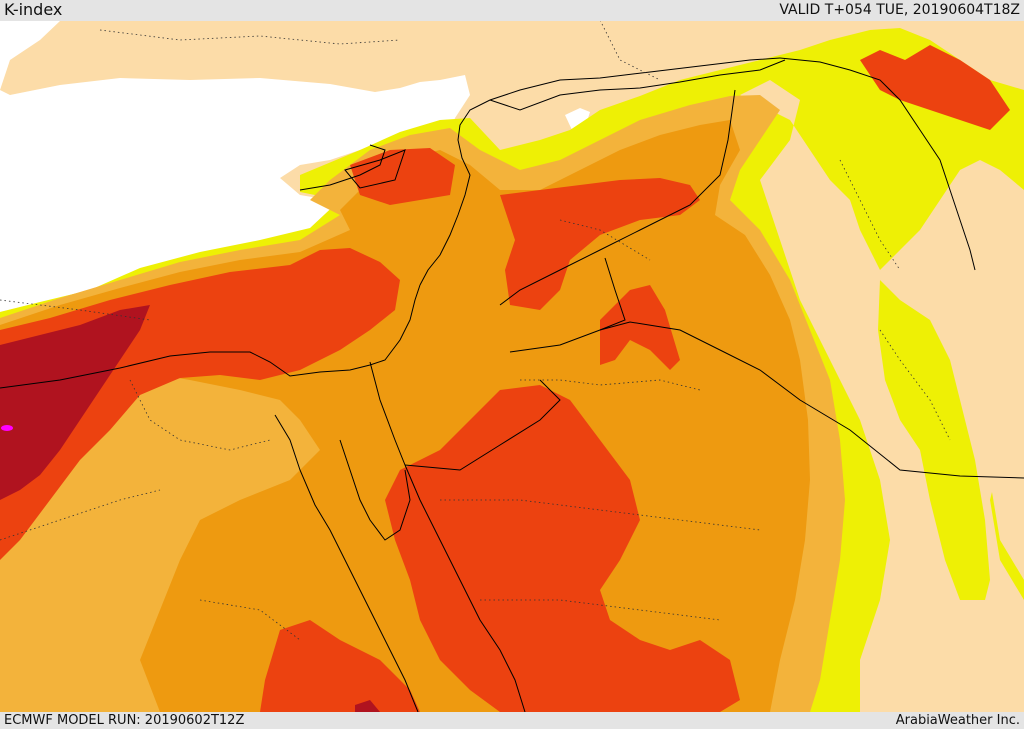  Describe the element at coordinates (340, 666) in the screenshot. I see `k-red-orange-zone-egypt-south` at that location.